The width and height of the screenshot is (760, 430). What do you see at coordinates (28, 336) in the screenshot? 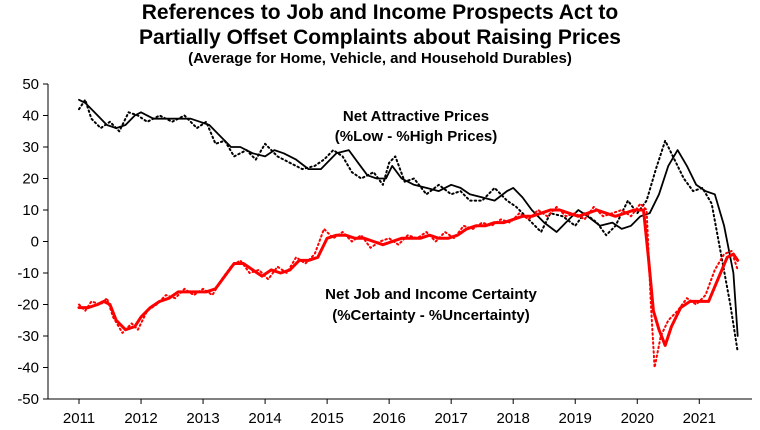
I see `y-tick-label: -30` at bounding box center [28, 336].